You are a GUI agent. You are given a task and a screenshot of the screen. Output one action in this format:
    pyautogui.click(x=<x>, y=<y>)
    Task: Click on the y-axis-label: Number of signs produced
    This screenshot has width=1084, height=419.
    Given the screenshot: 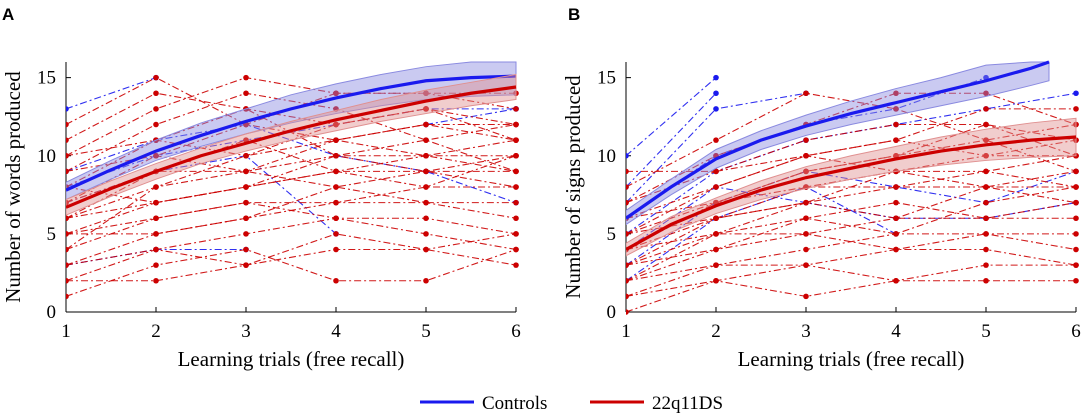 What is the action you would take?
    pyautogui.click(x=573, y=187)
    